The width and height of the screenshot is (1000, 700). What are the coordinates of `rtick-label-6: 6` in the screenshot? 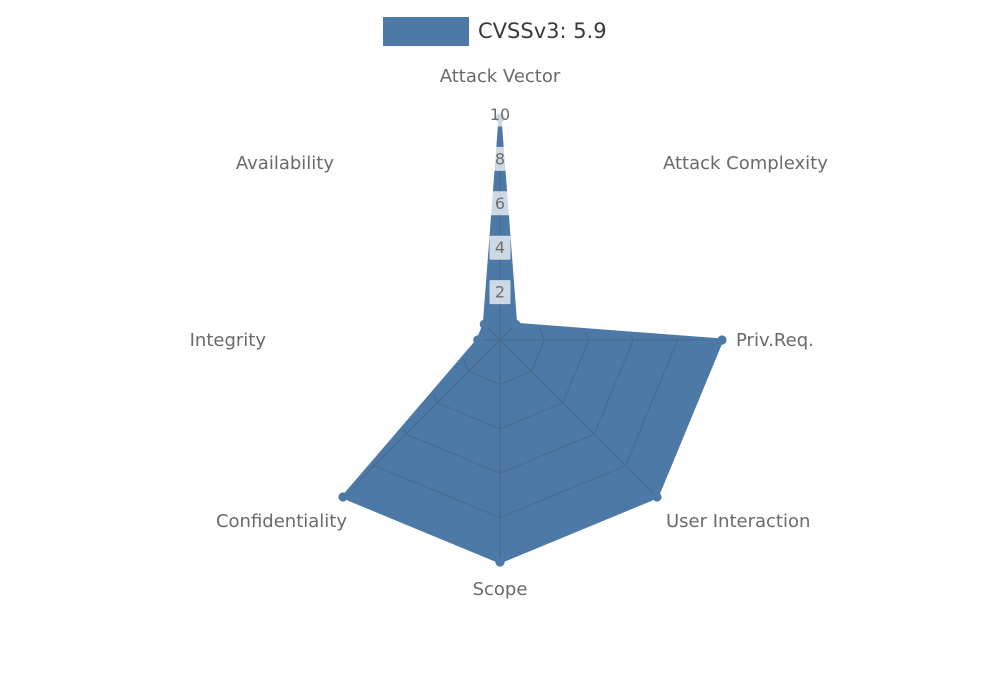 It's located at (500, 203).